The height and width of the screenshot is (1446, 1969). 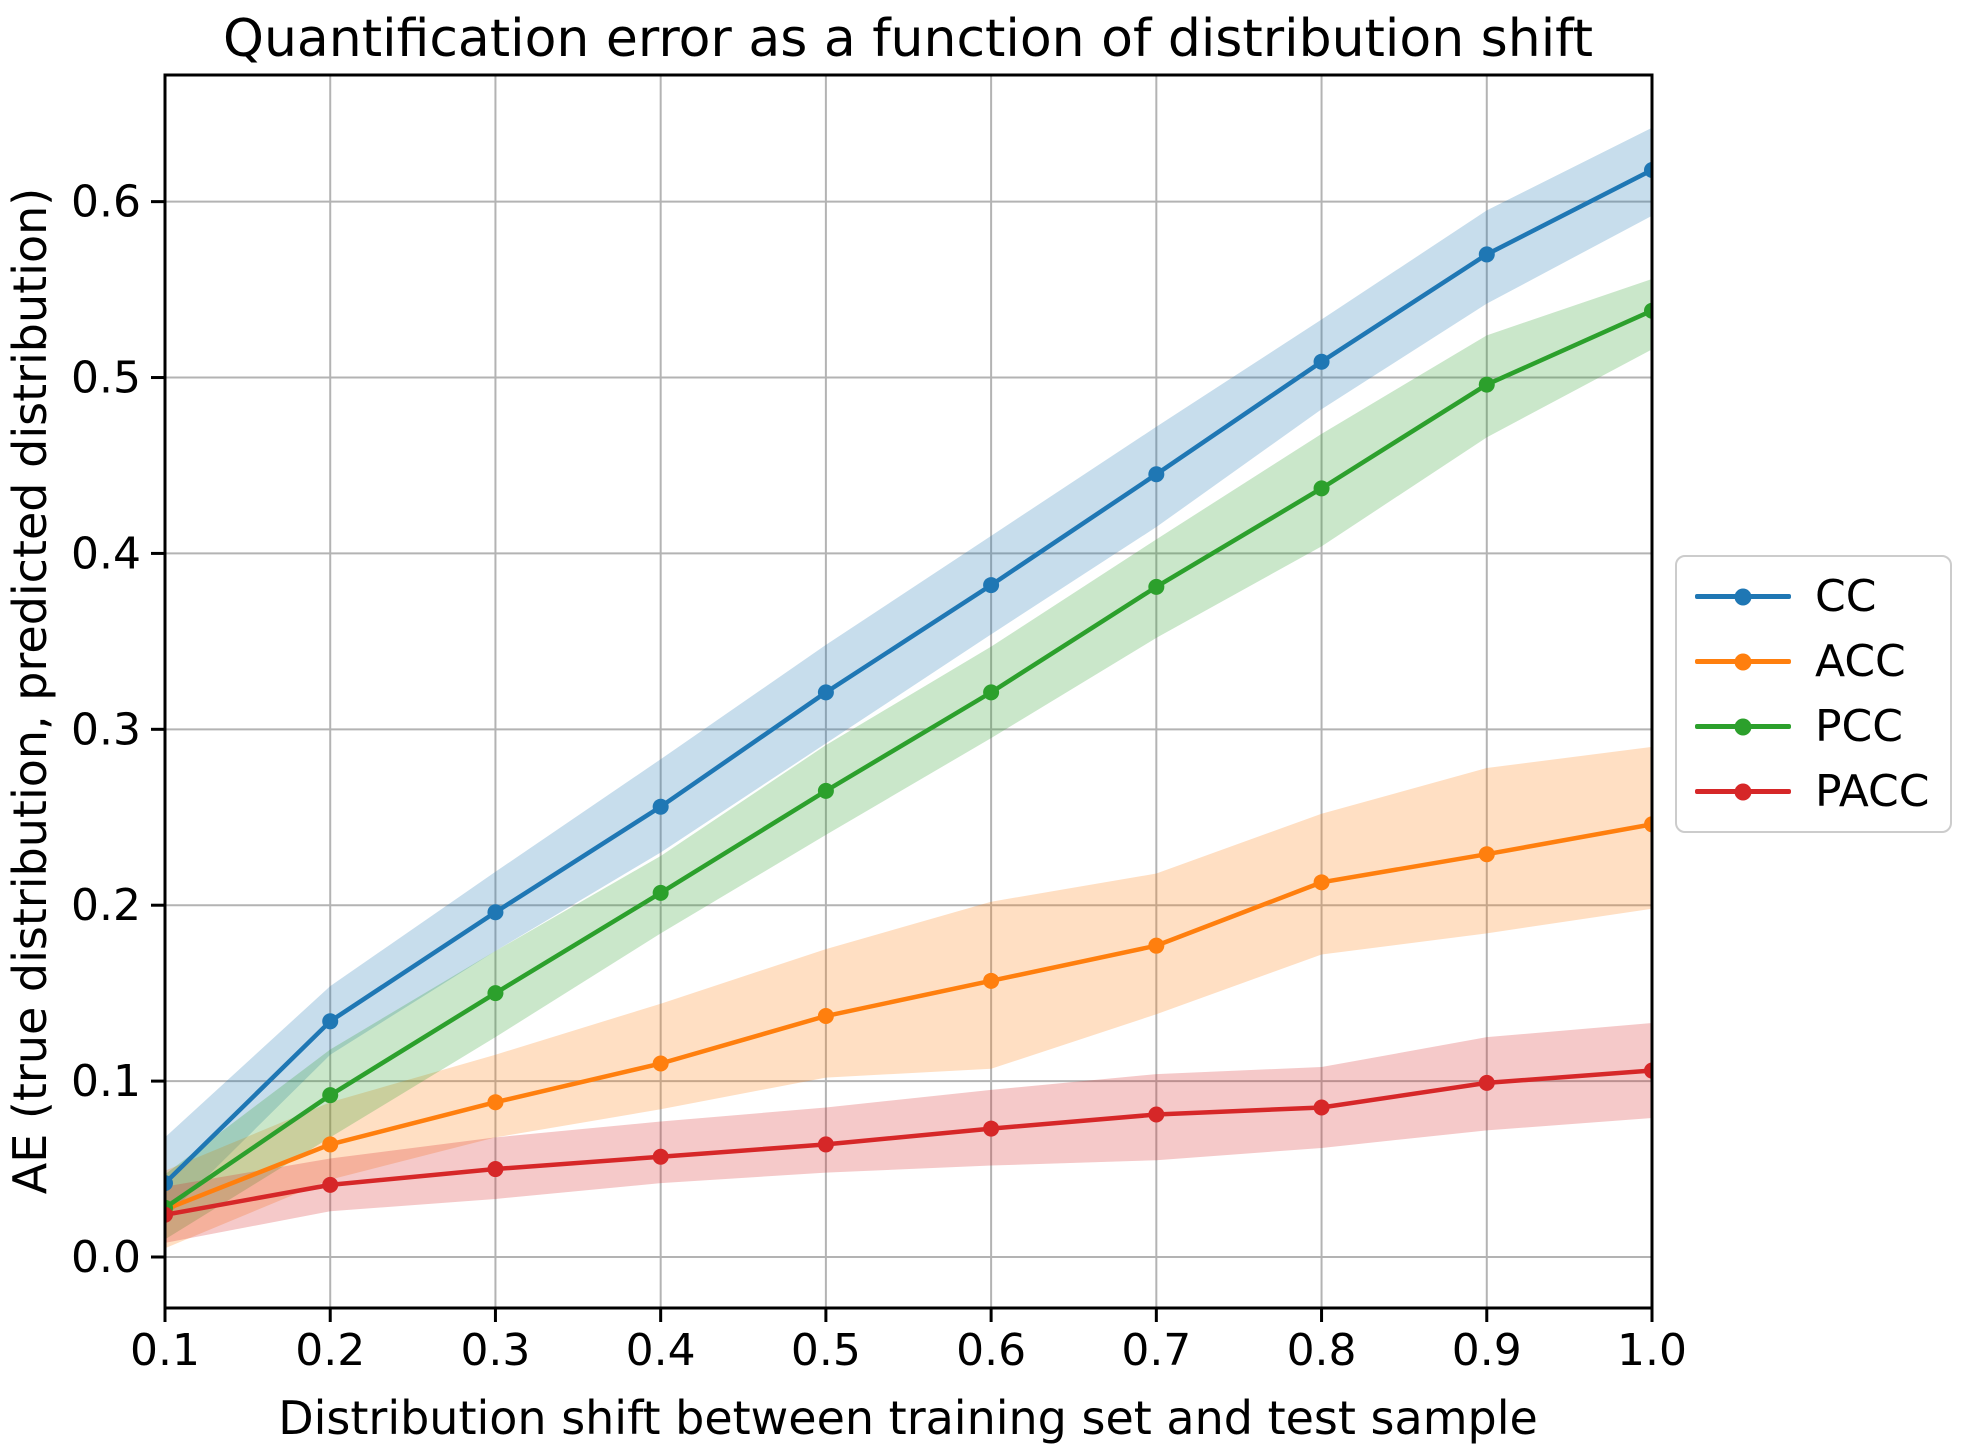 What do you see at coordinates (106, 202) in the screenshot?
I see `y-tick-label: 0.6` at bounding box center [106, 202].